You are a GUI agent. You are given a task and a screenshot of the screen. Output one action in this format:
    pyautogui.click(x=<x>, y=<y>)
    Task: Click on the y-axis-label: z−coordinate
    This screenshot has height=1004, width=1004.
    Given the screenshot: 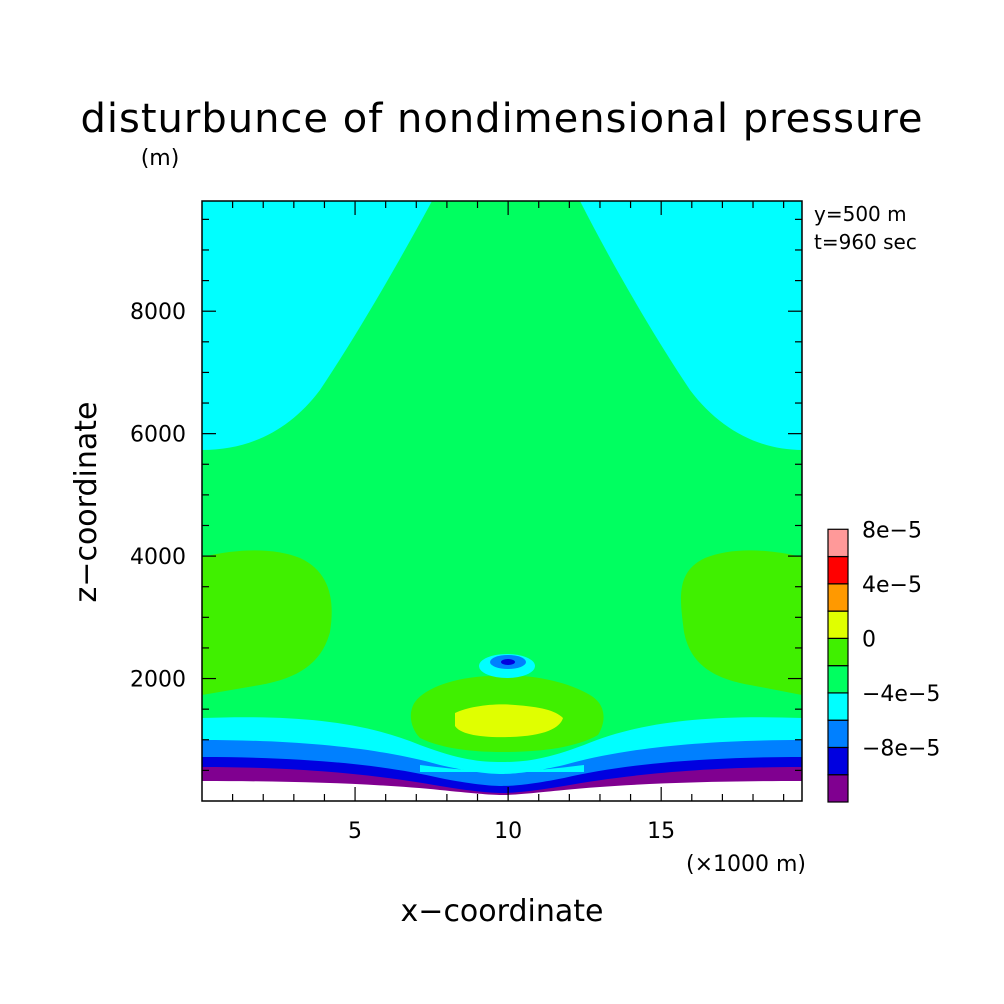 What is the action you would take?
    pyautogui.click(x=86, y=502)
    